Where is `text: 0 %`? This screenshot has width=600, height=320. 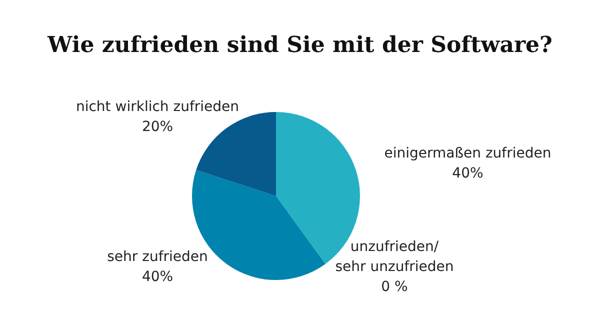
text: 0 % is located at coordinates (394, 286).